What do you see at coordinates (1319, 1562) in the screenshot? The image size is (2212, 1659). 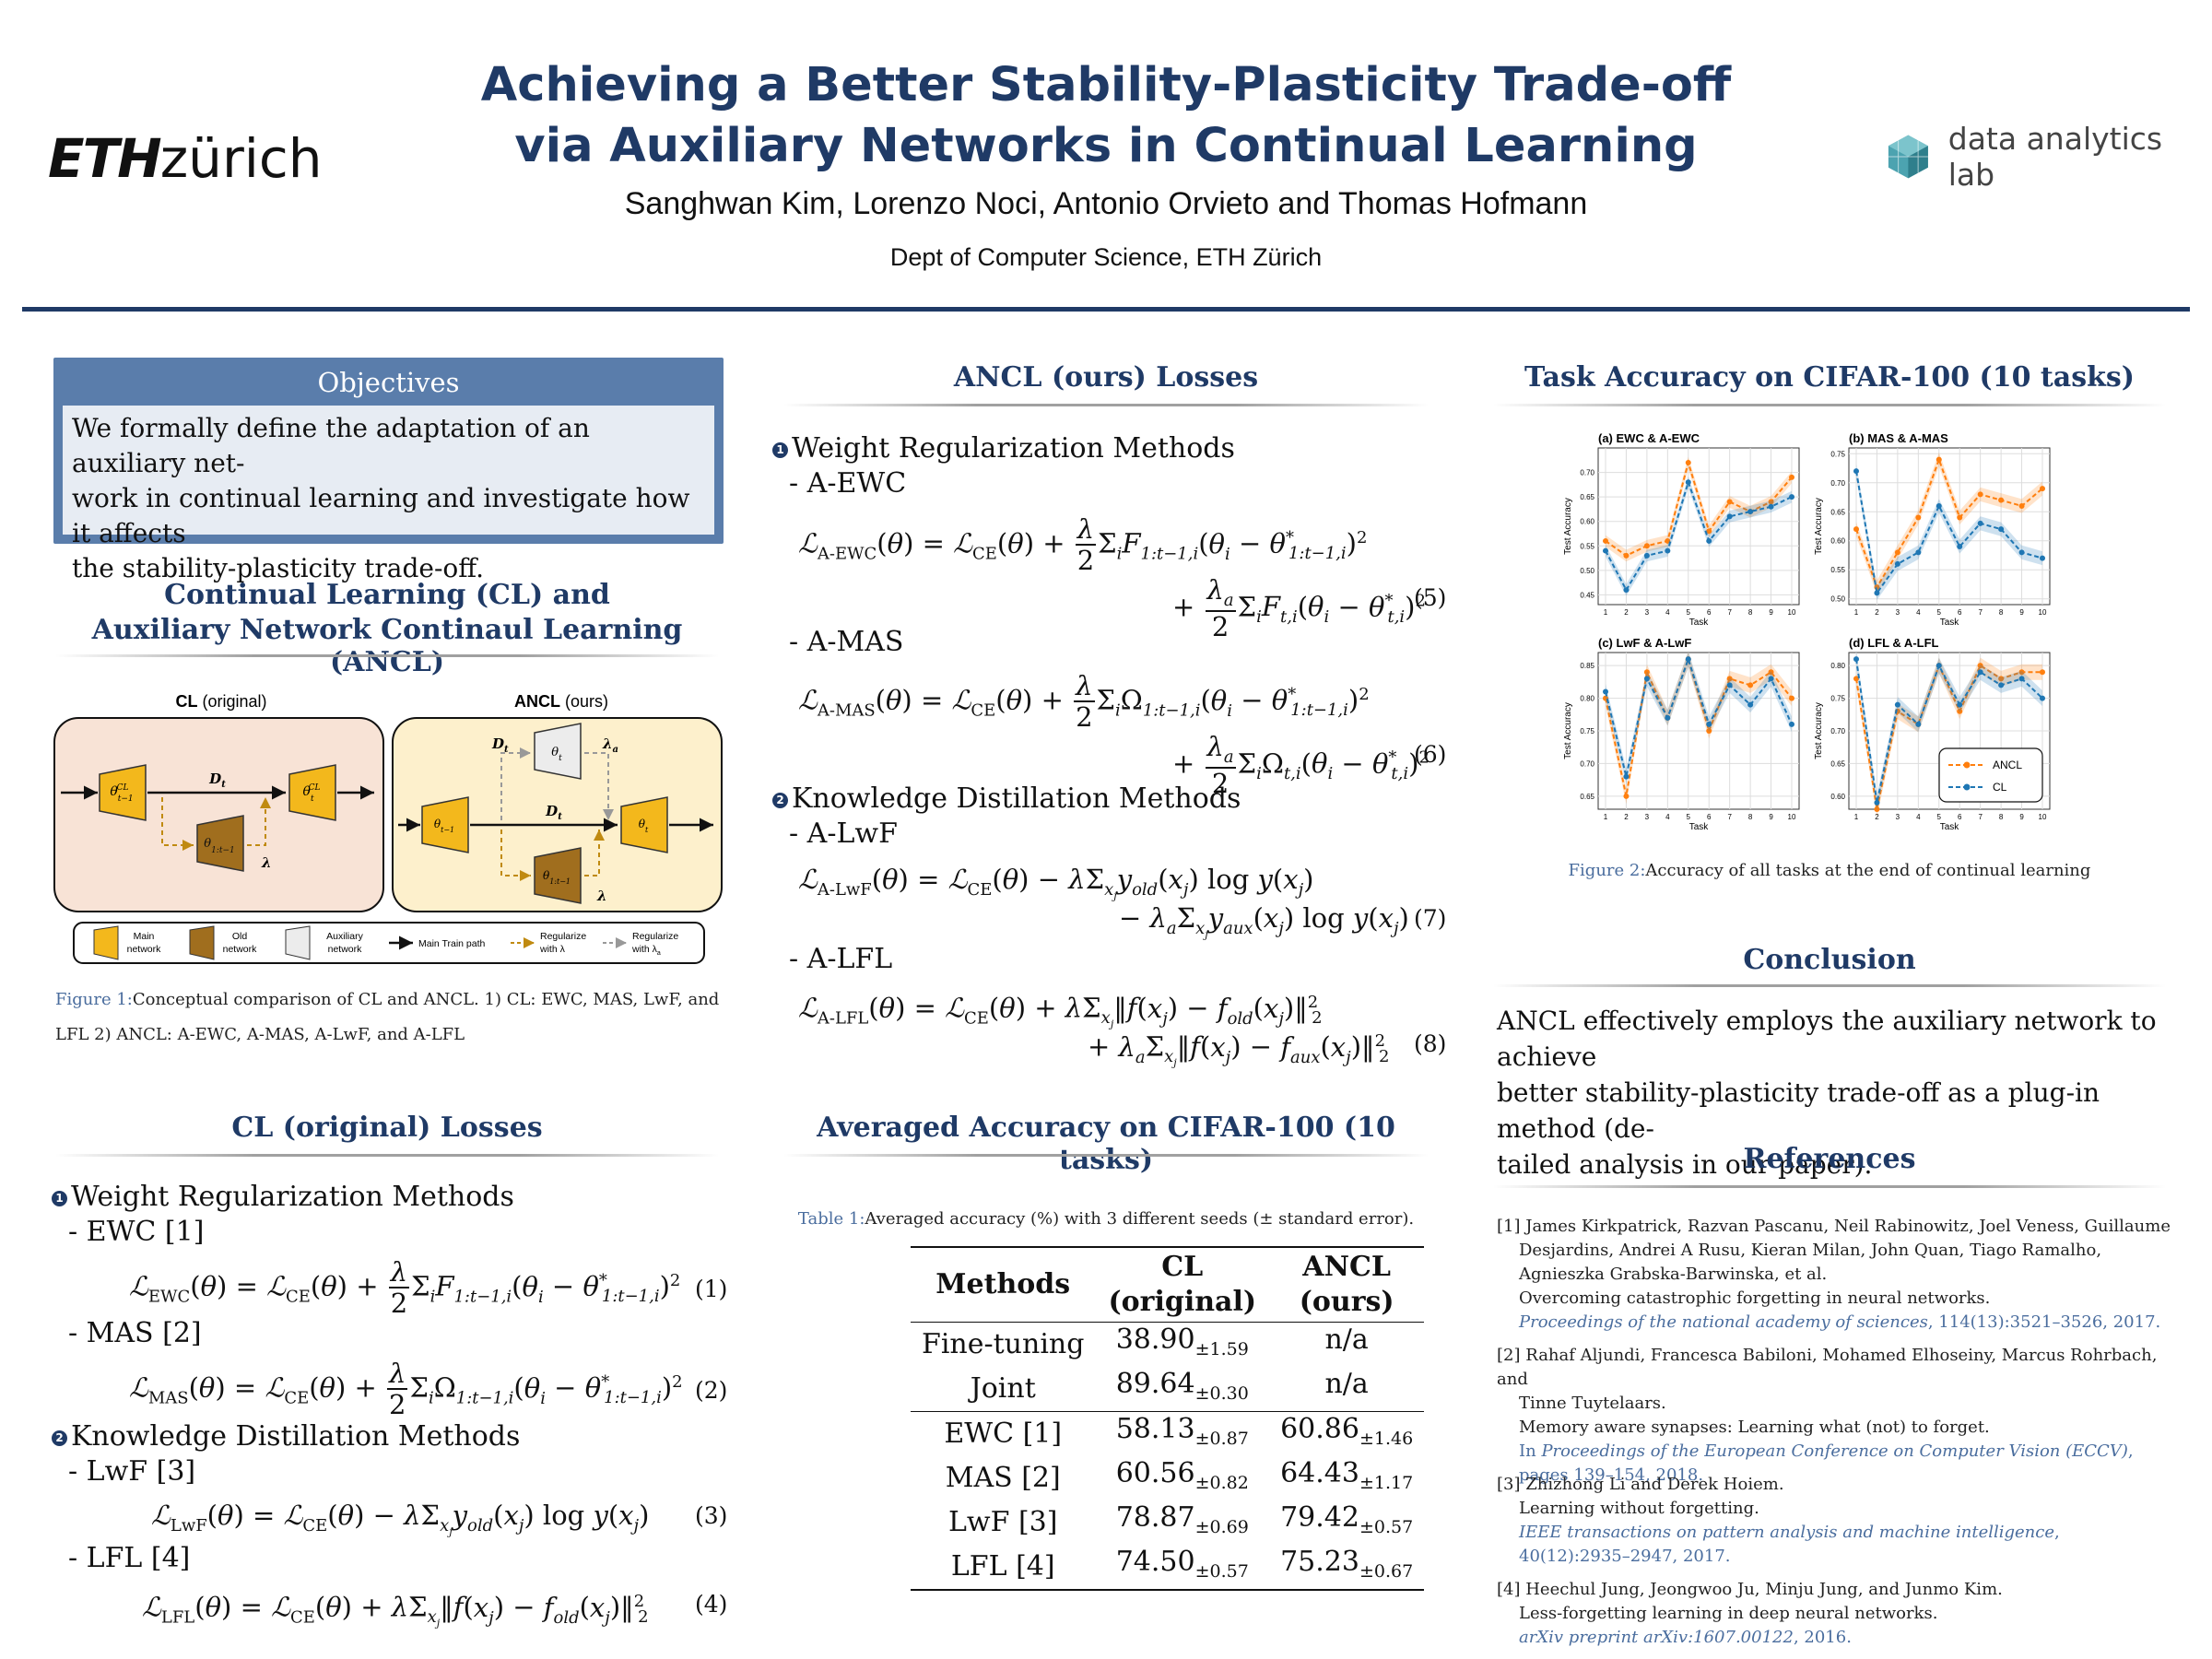 I see `cell-value: 75.23` at bounding box center [1319, 1562].